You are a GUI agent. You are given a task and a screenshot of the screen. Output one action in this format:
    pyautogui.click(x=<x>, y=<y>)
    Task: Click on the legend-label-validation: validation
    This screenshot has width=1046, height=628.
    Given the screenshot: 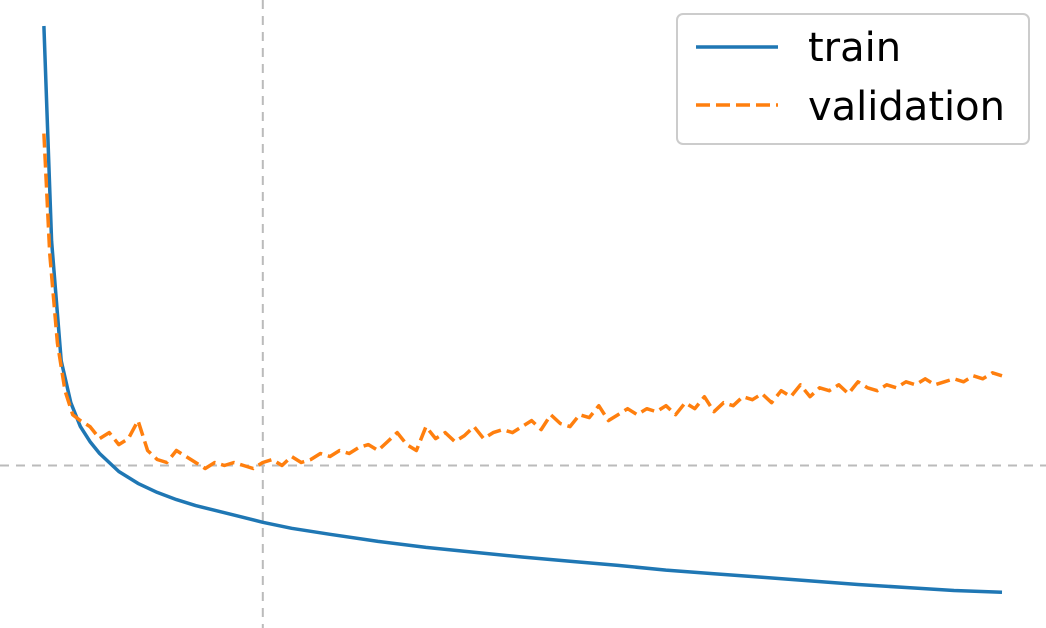 What is the action you would take?
    pyautogui.click(x=906, y=107)
    